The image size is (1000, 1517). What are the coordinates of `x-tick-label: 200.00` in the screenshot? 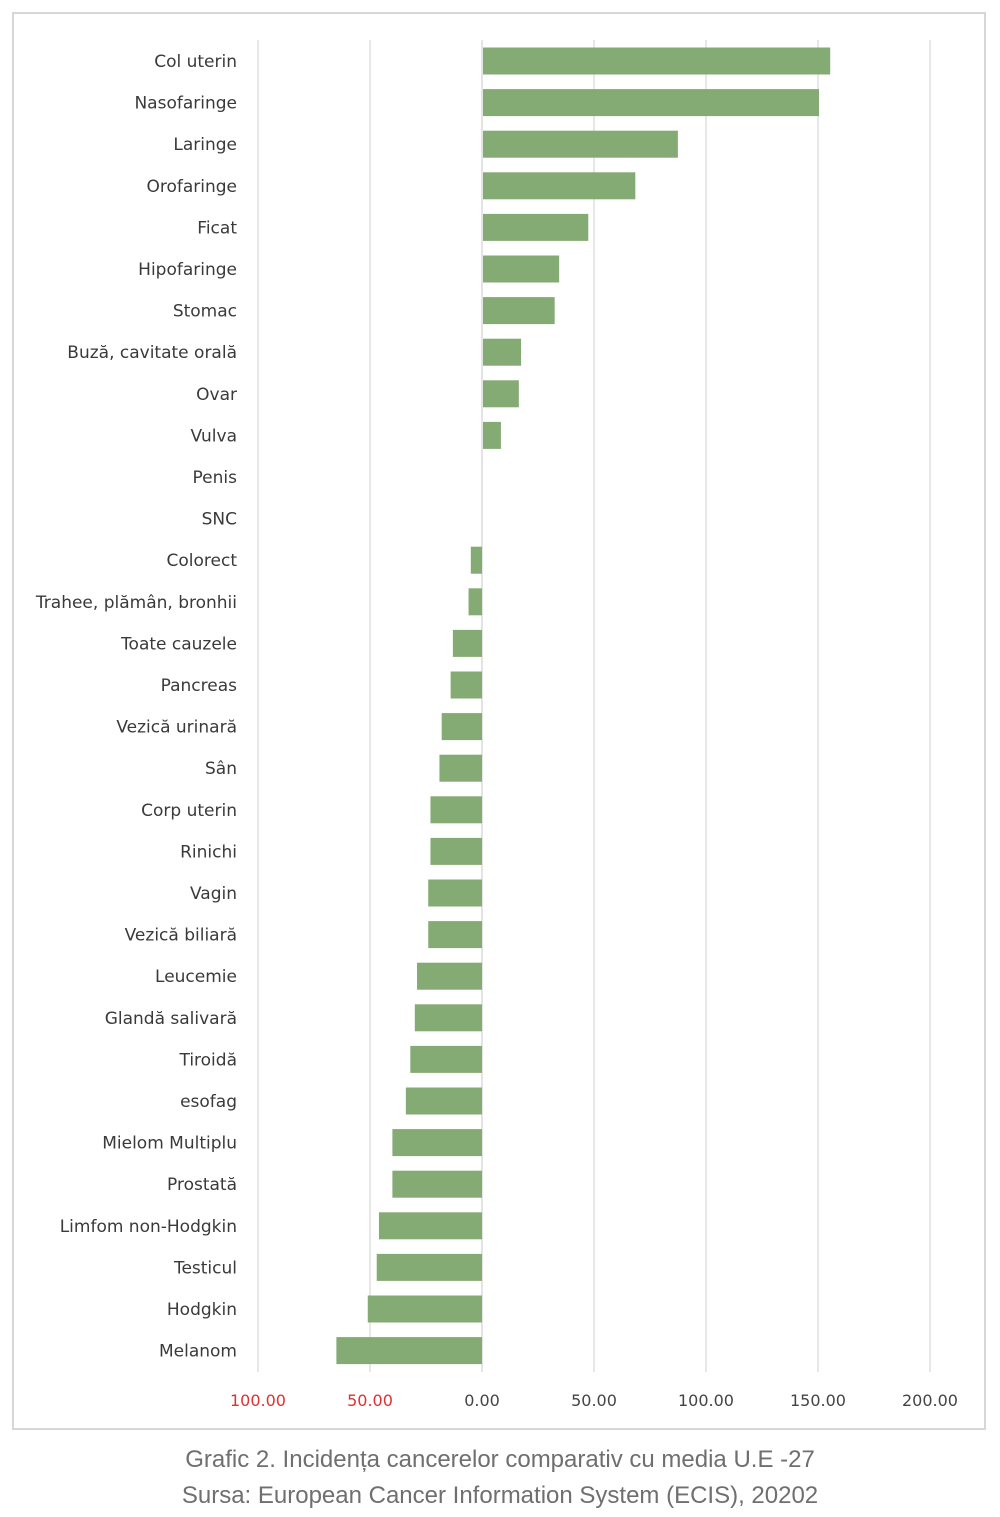 It's located at (930, 1400).